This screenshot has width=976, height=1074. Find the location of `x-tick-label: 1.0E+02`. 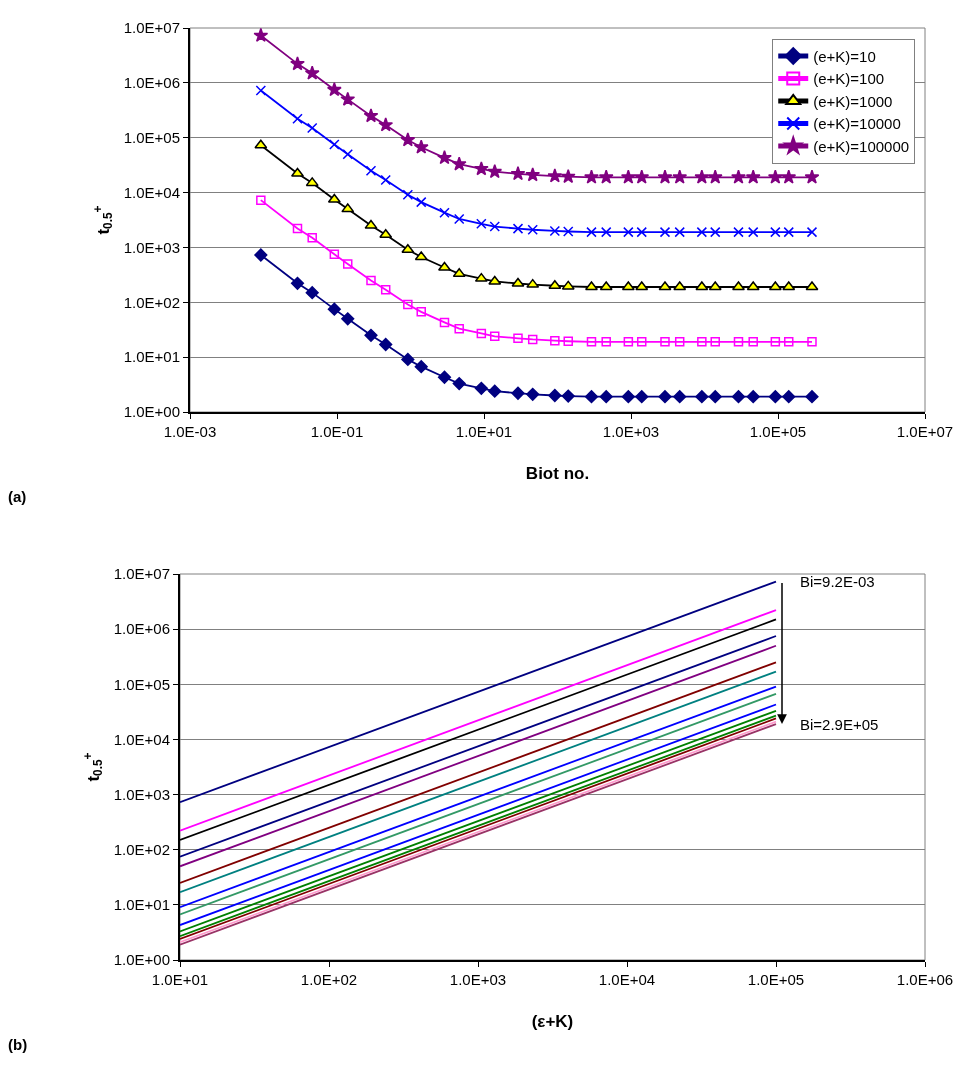

x-tick-label: 1.0E+02 is located at coordinates (329, 979).